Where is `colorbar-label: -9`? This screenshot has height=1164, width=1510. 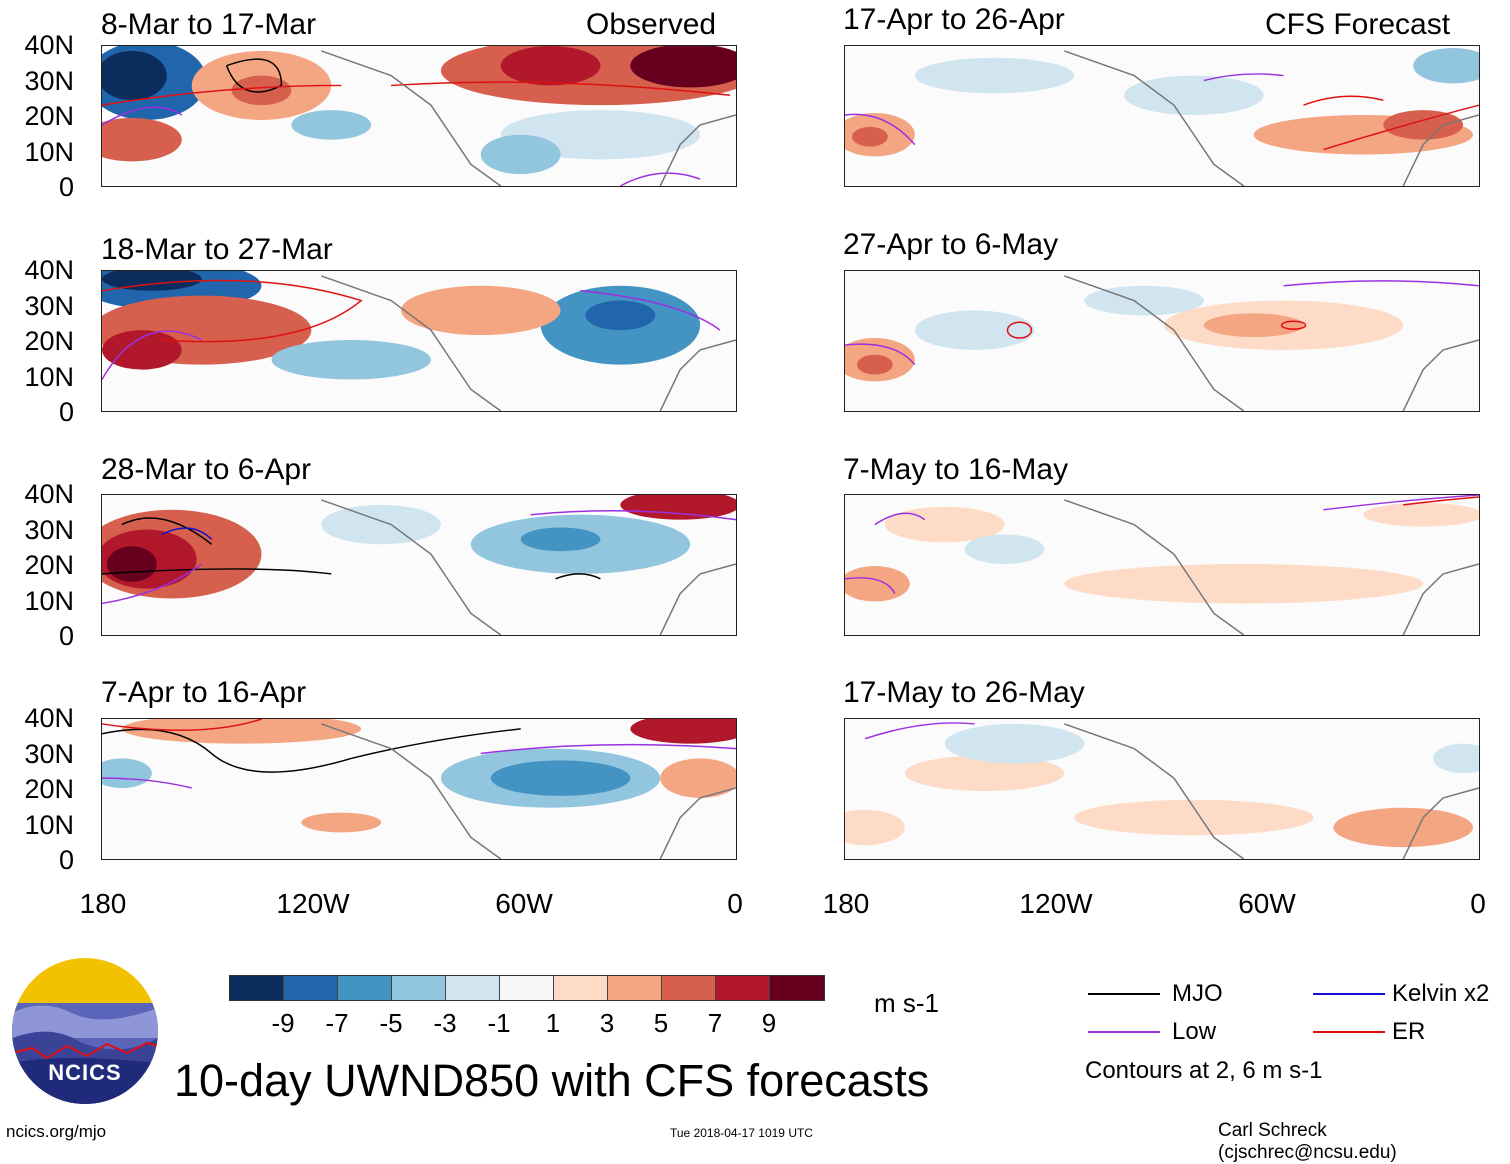 colorbar-label: -9 is located at coordinates (283, 1023).